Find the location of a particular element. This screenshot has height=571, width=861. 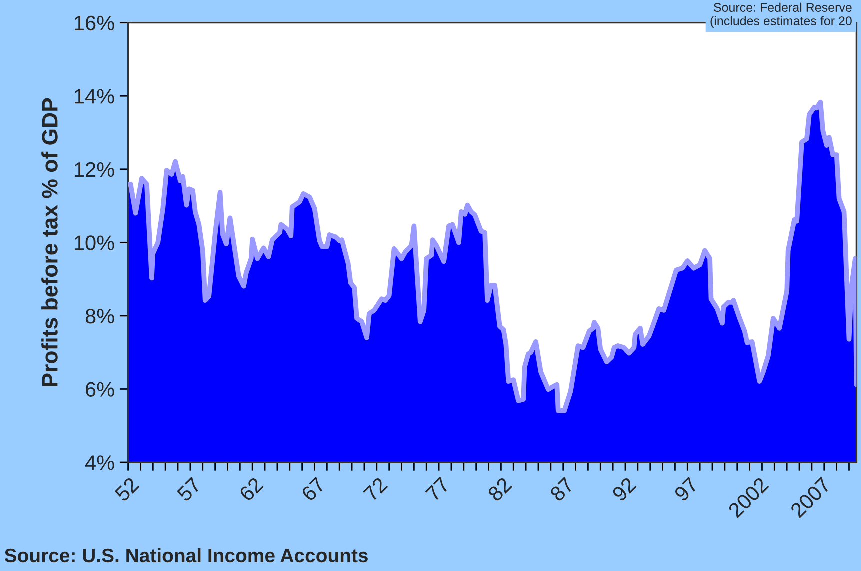

source-note: Source: U.S. National Income Accounts is located at coordinates (186, 555).